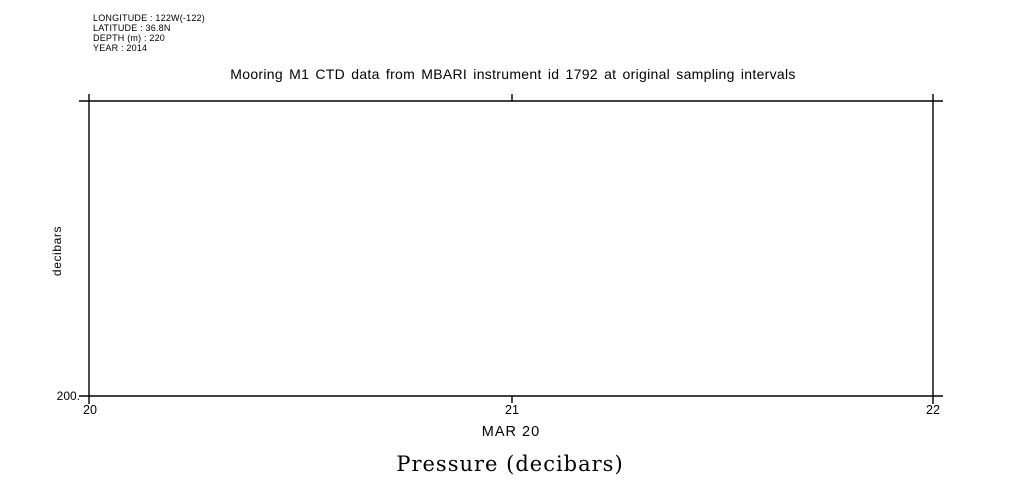 The image size is (1009, 504). I want to click on meta-longitude: LONGITUDE : 122W(-122), so click(149, 18).